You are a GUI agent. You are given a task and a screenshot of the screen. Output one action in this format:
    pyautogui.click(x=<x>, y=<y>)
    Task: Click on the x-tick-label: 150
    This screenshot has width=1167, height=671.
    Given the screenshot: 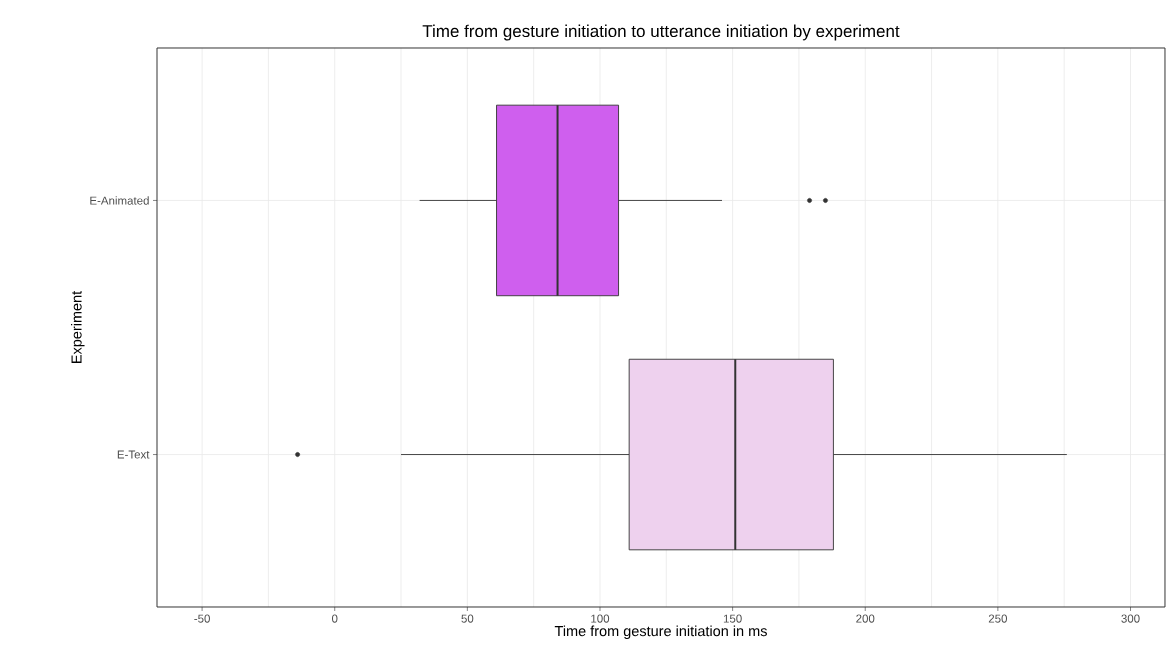 What is the action you would take?
    pyautogui.click(x=732, y=618)
    